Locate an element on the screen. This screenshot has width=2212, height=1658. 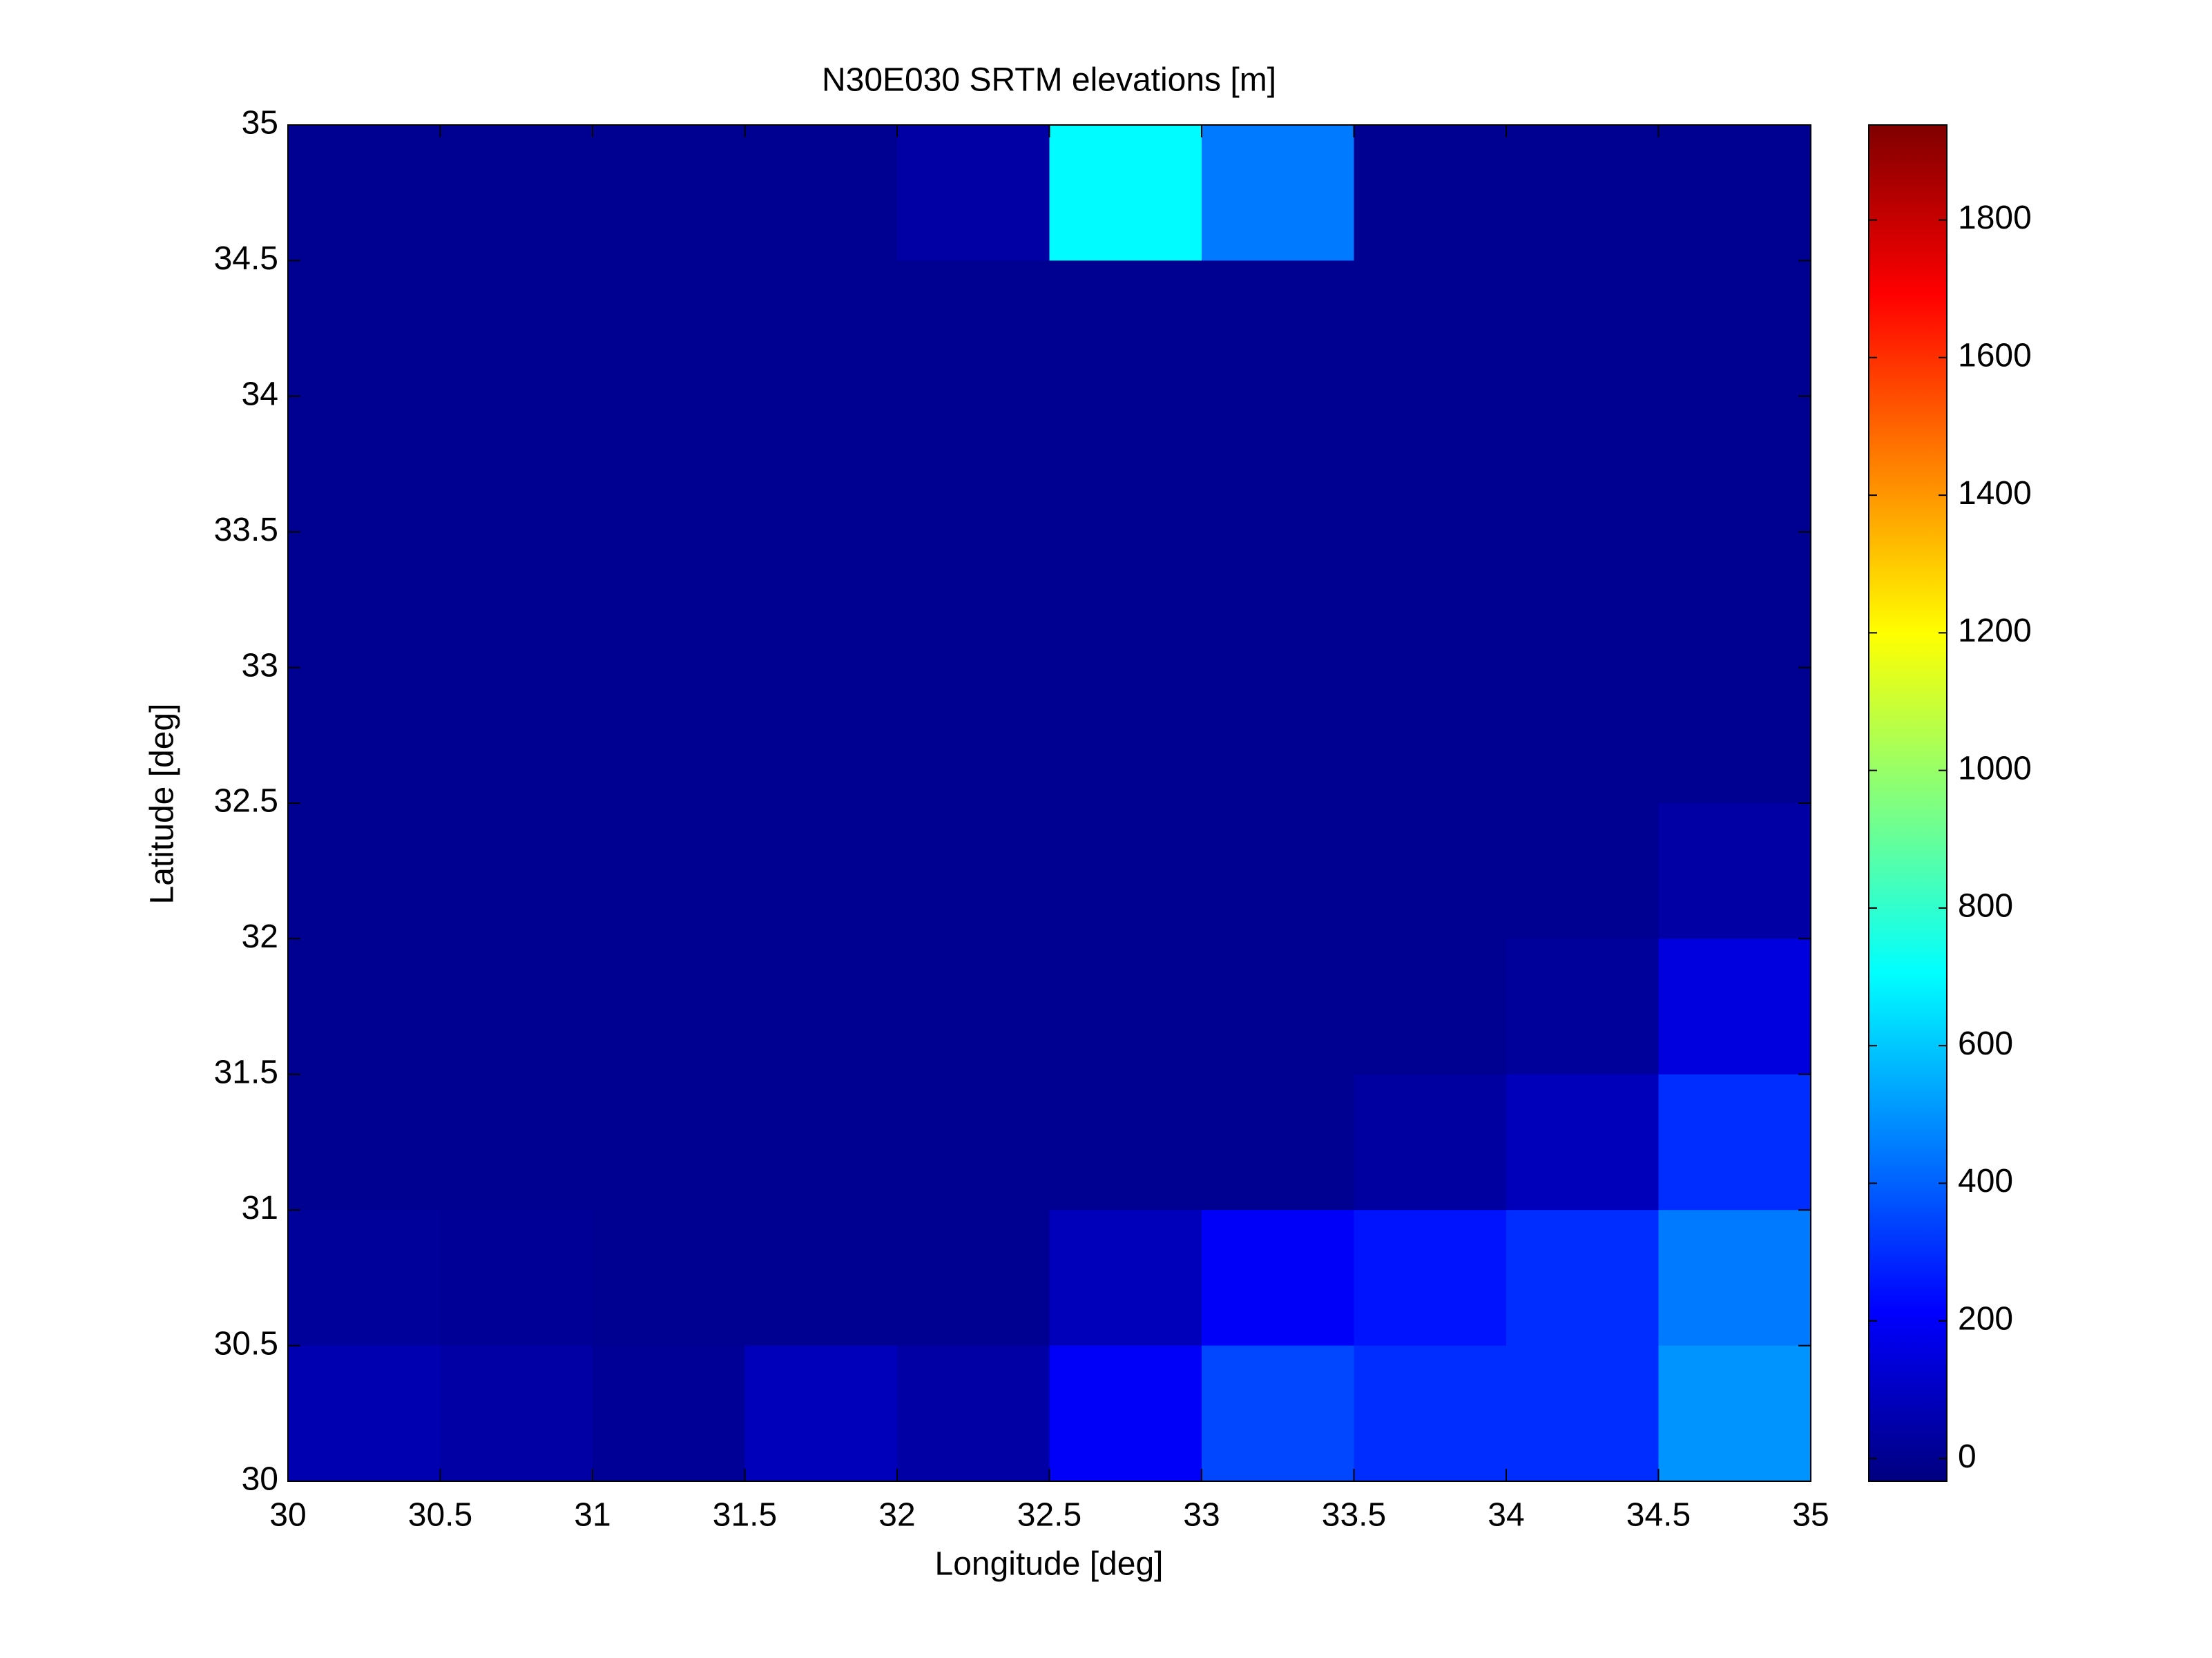
colorbar-tick-label: 0 is located at coordinates (1967, 1457).